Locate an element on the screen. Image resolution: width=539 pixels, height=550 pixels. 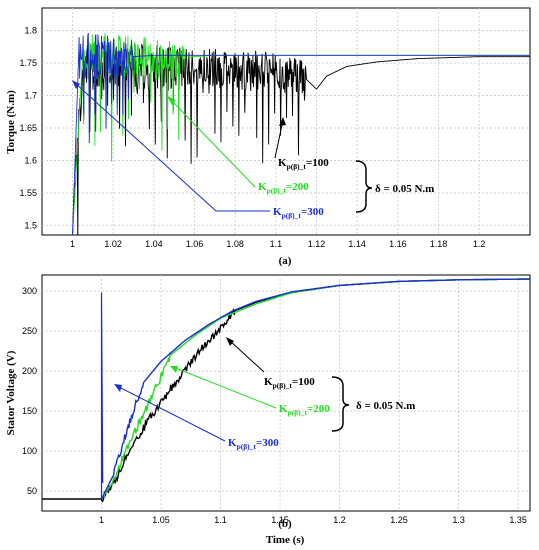
delta-label-b: δ = 0.05 N.m is located at coordinates (385, 406).